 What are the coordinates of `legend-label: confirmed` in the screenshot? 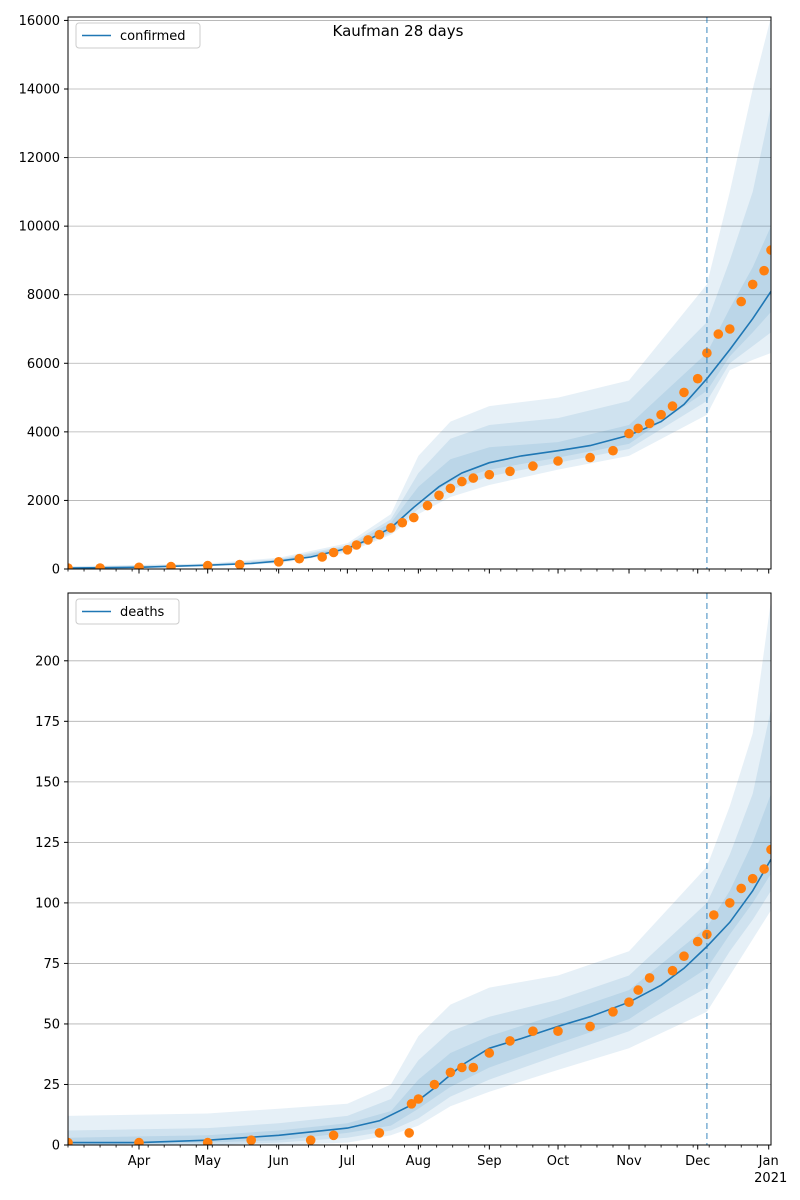 It's located at (153, 36).